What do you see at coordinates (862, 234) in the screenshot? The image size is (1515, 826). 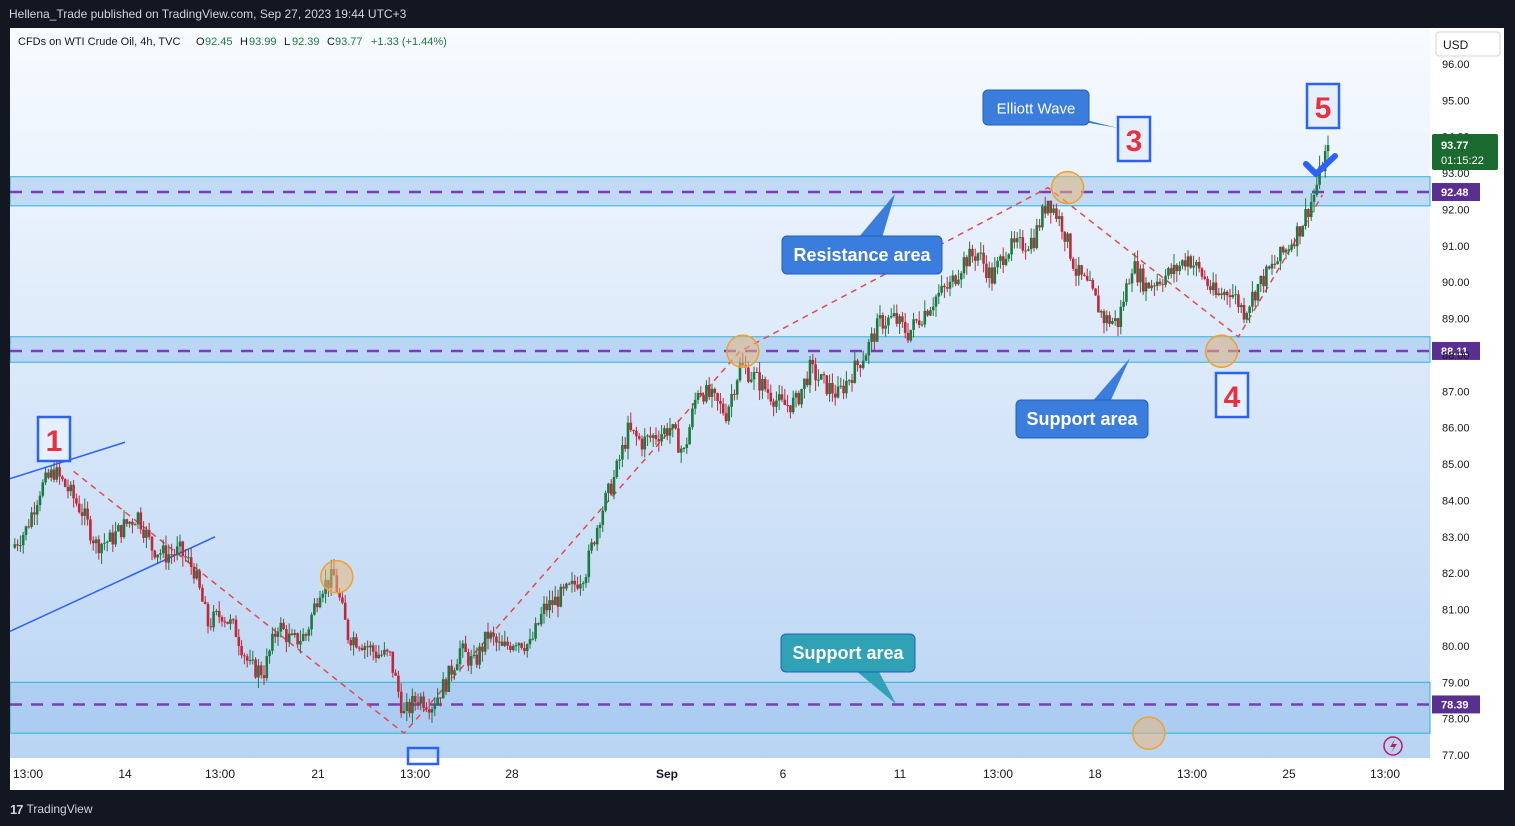 I see `resistance-label: Resistance area` at bounding box center [862, 234].